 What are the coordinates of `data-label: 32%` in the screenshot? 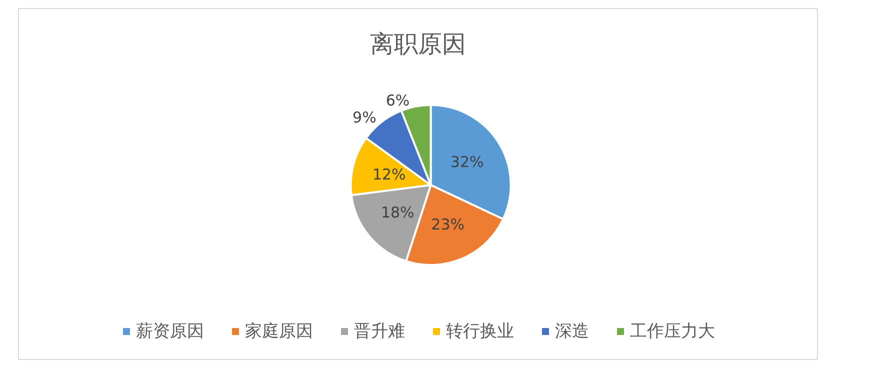 It's located at (467, 162).